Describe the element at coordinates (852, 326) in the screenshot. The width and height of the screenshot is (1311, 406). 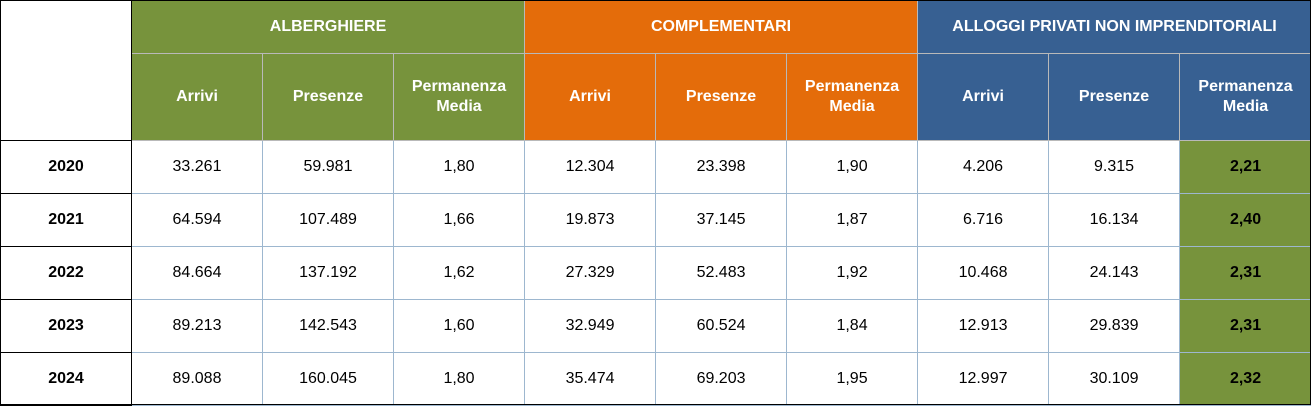
I see `complementari-permanenza-cell: 1,84` at that location.